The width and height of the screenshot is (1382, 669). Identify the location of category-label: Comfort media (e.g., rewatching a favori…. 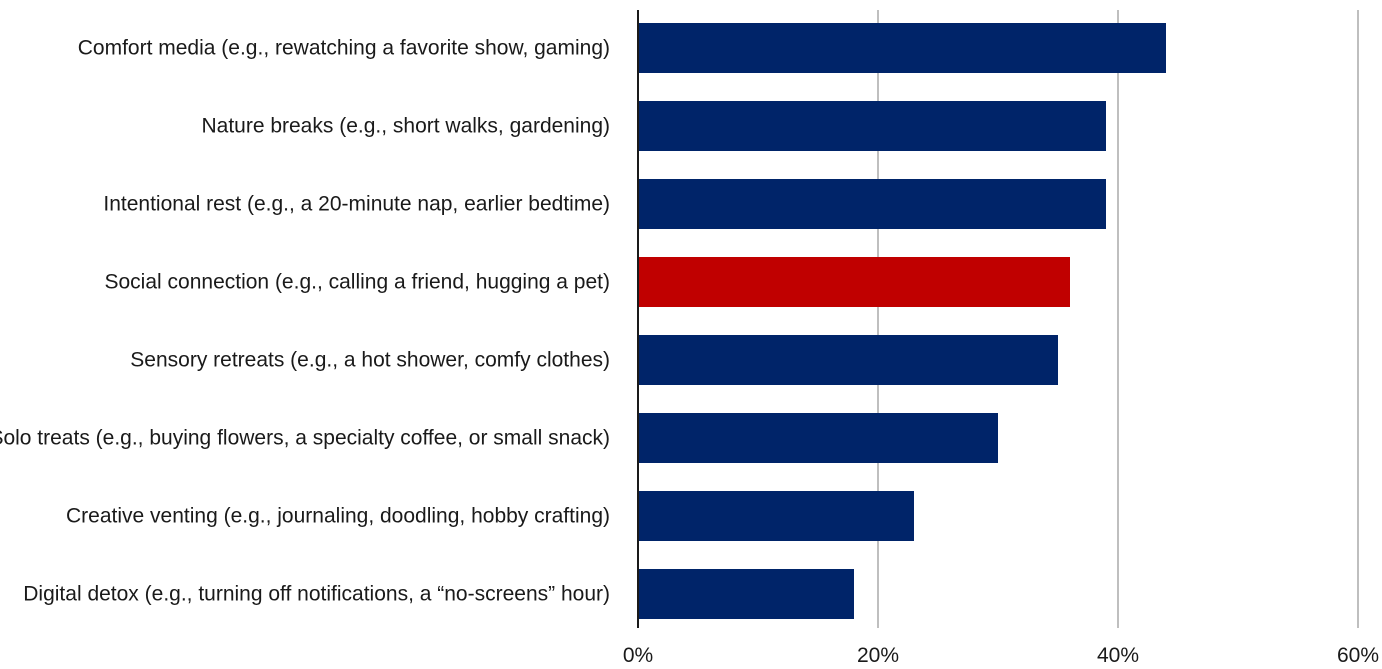
(344, 48).